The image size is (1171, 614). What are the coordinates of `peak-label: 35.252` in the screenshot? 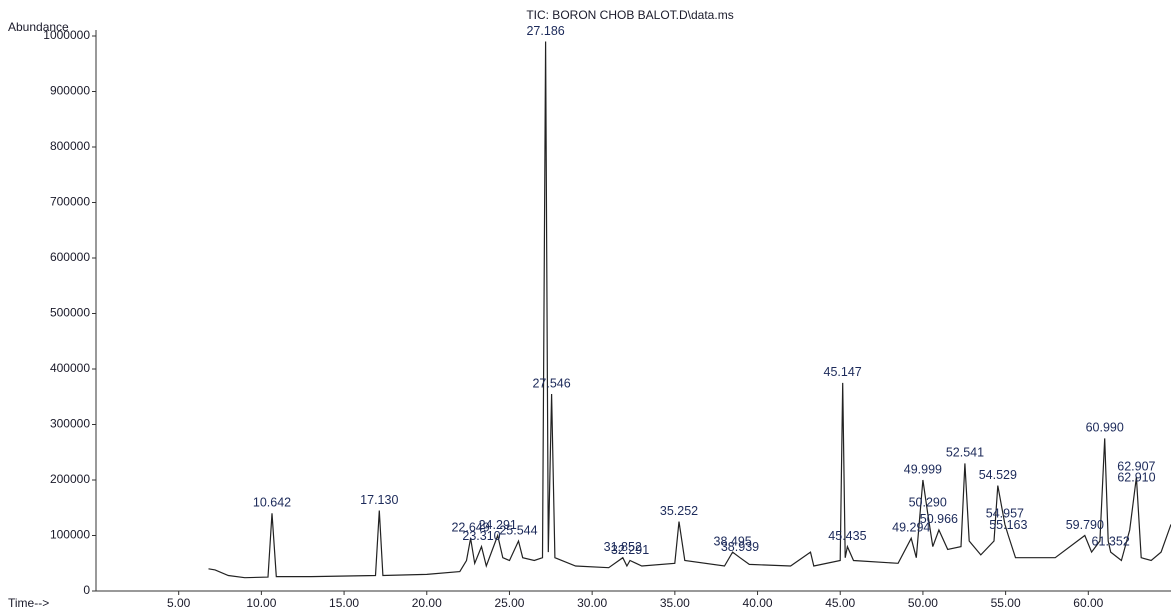 It's located at (679, 511).